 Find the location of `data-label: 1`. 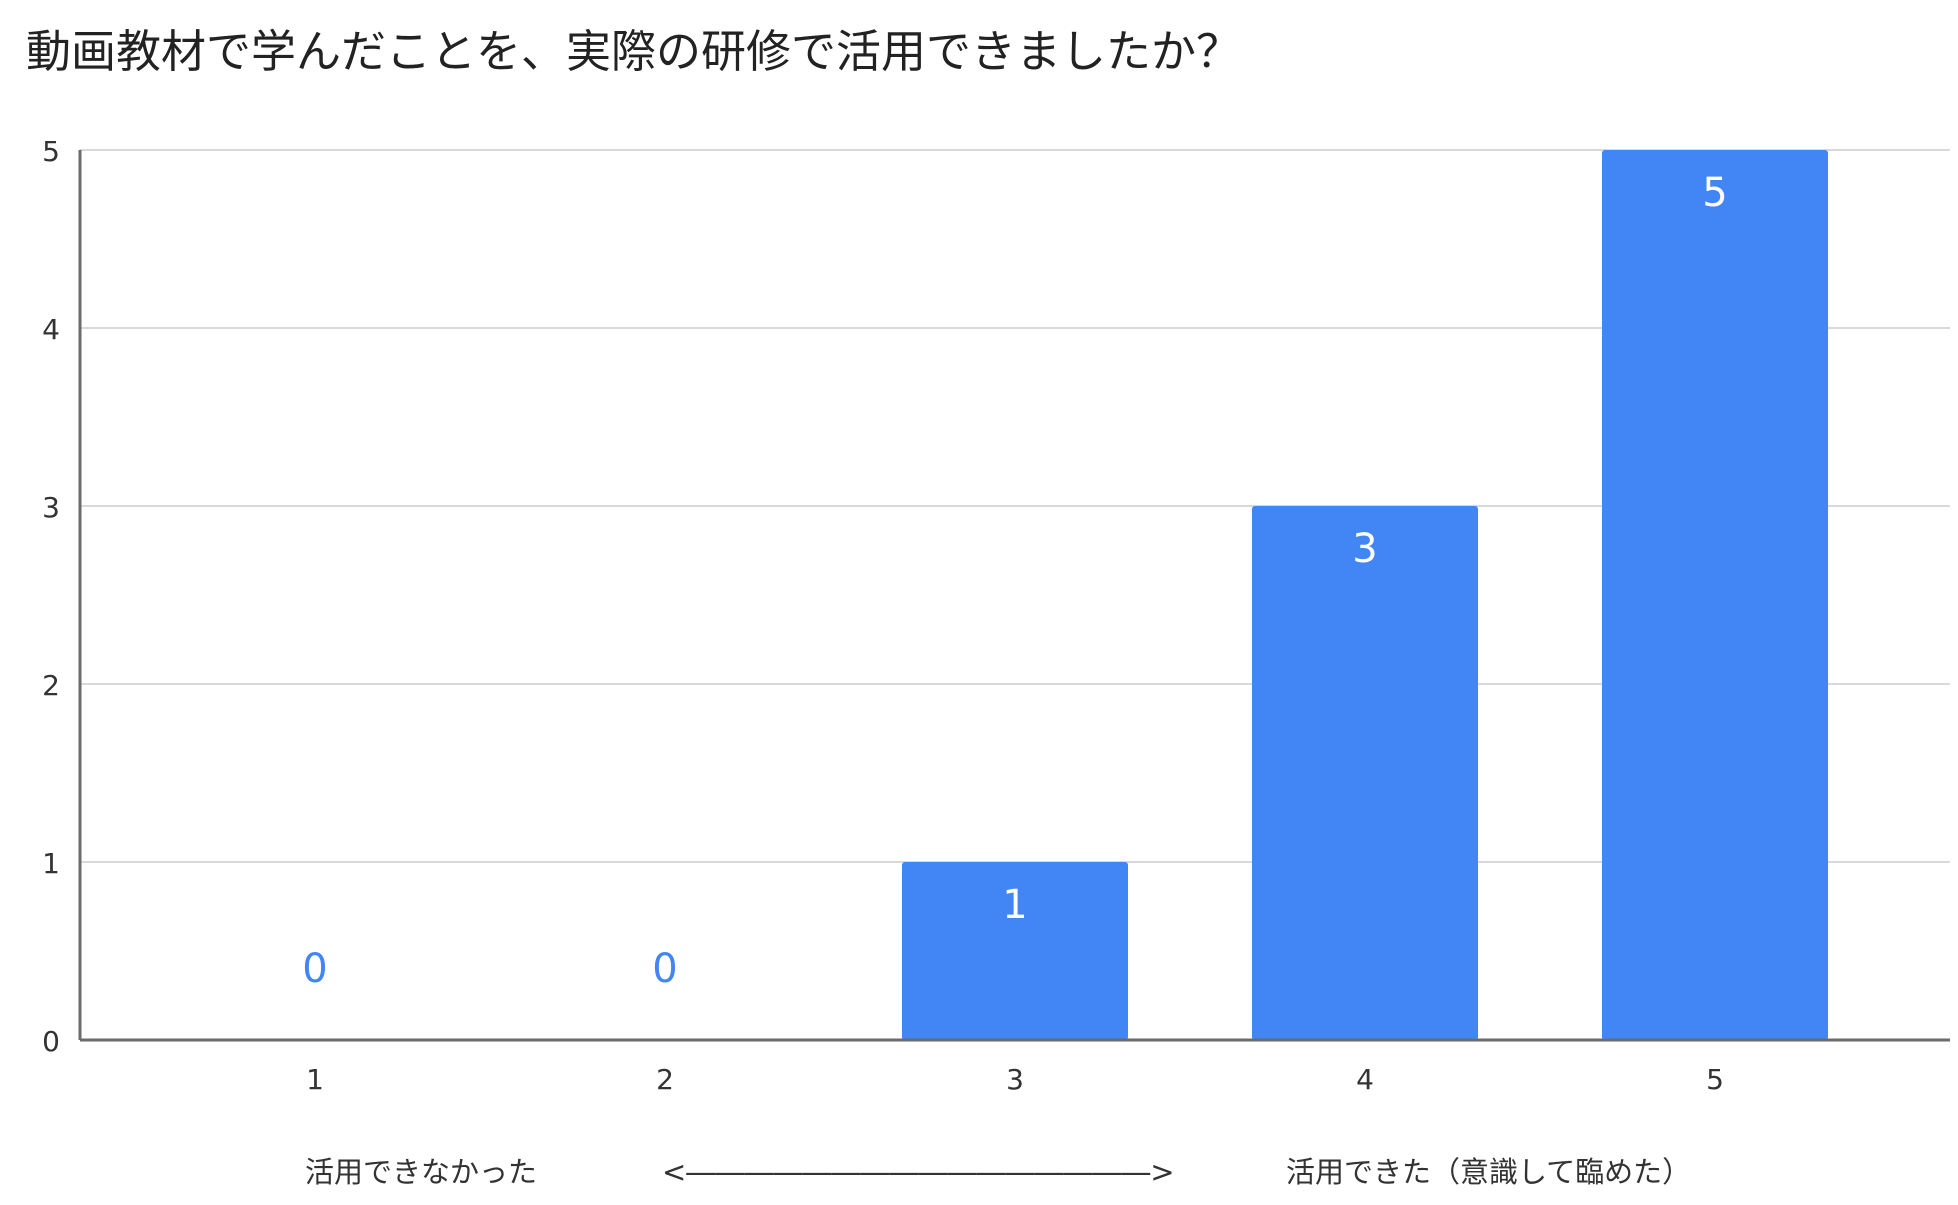

data-label: 1 is located at coordinates (1014, 905).